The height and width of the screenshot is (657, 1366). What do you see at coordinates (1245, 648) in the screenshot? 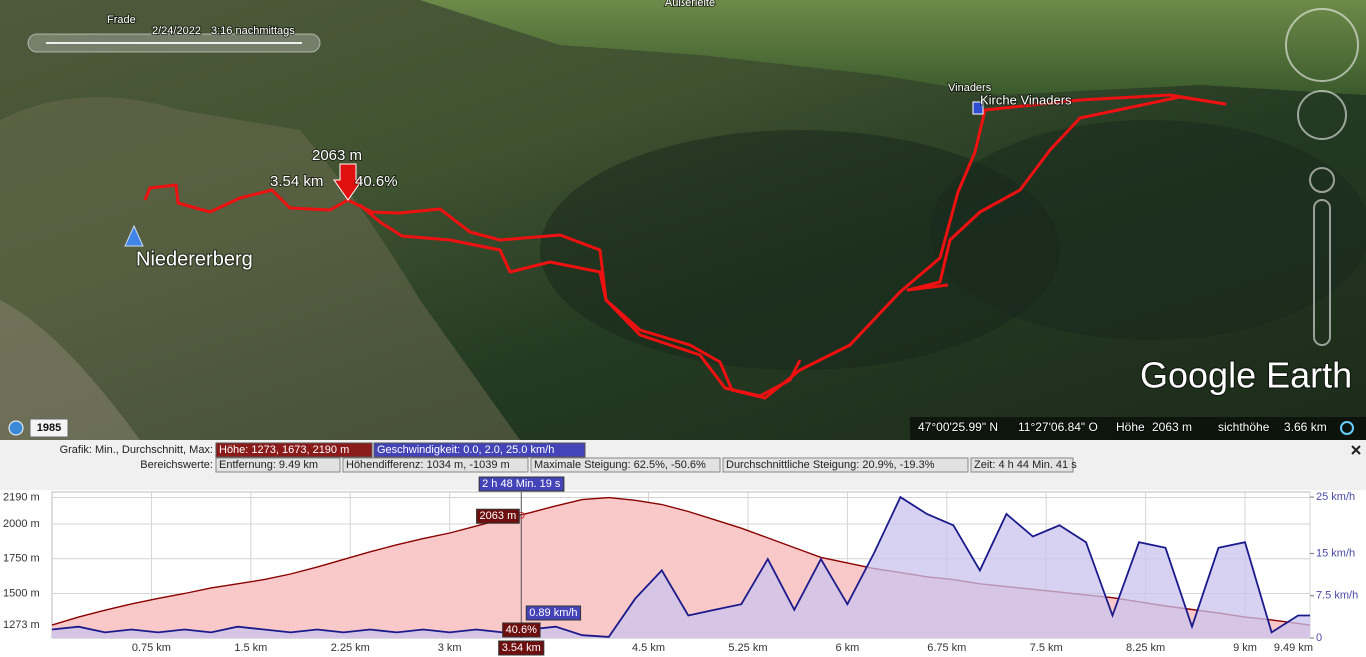
I see `x-tick-label: 9 km` at bounding box center [1245, 648].